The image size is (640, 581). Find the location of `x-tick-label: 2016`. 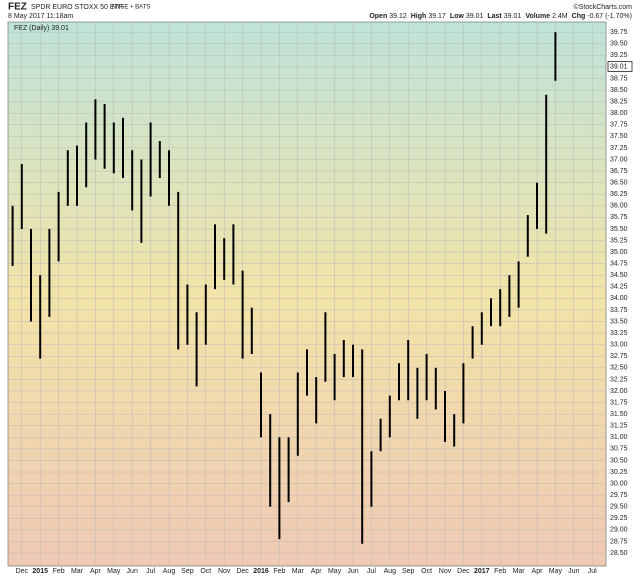

x-tick-label: 2016 is located at coordinates (261, 571).